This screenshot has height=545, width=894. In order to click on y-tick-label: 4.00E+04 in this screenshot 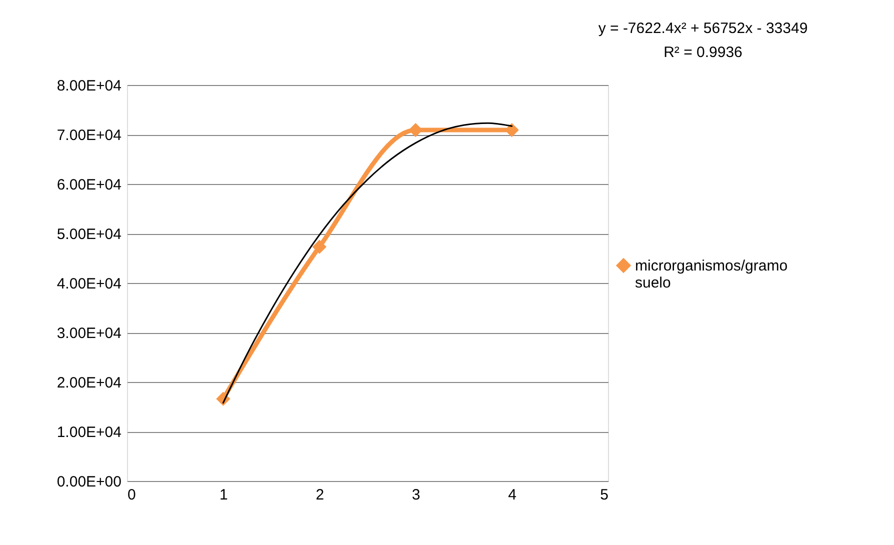, I will do `click(89, 284)`.